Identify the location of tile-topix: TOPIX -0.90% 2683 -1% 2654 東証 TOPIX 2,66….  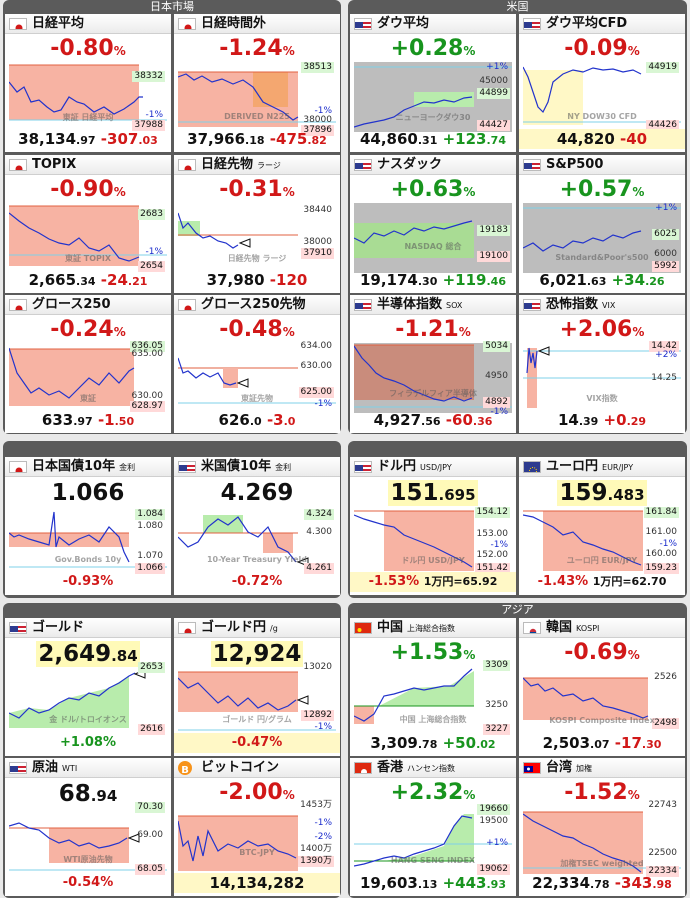
(88, 224).